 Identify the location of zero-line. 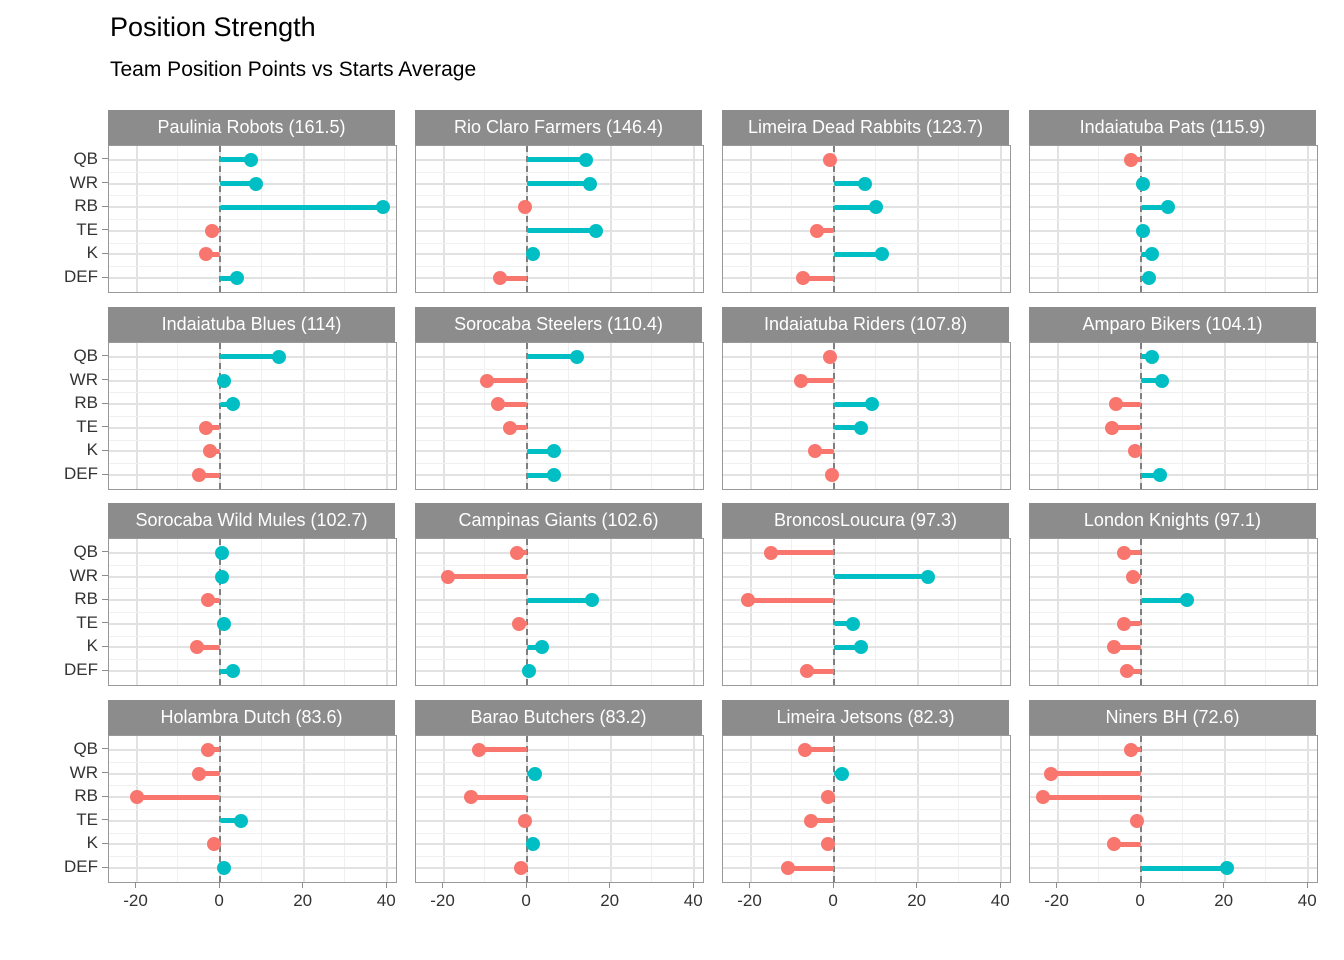
(220, 612).